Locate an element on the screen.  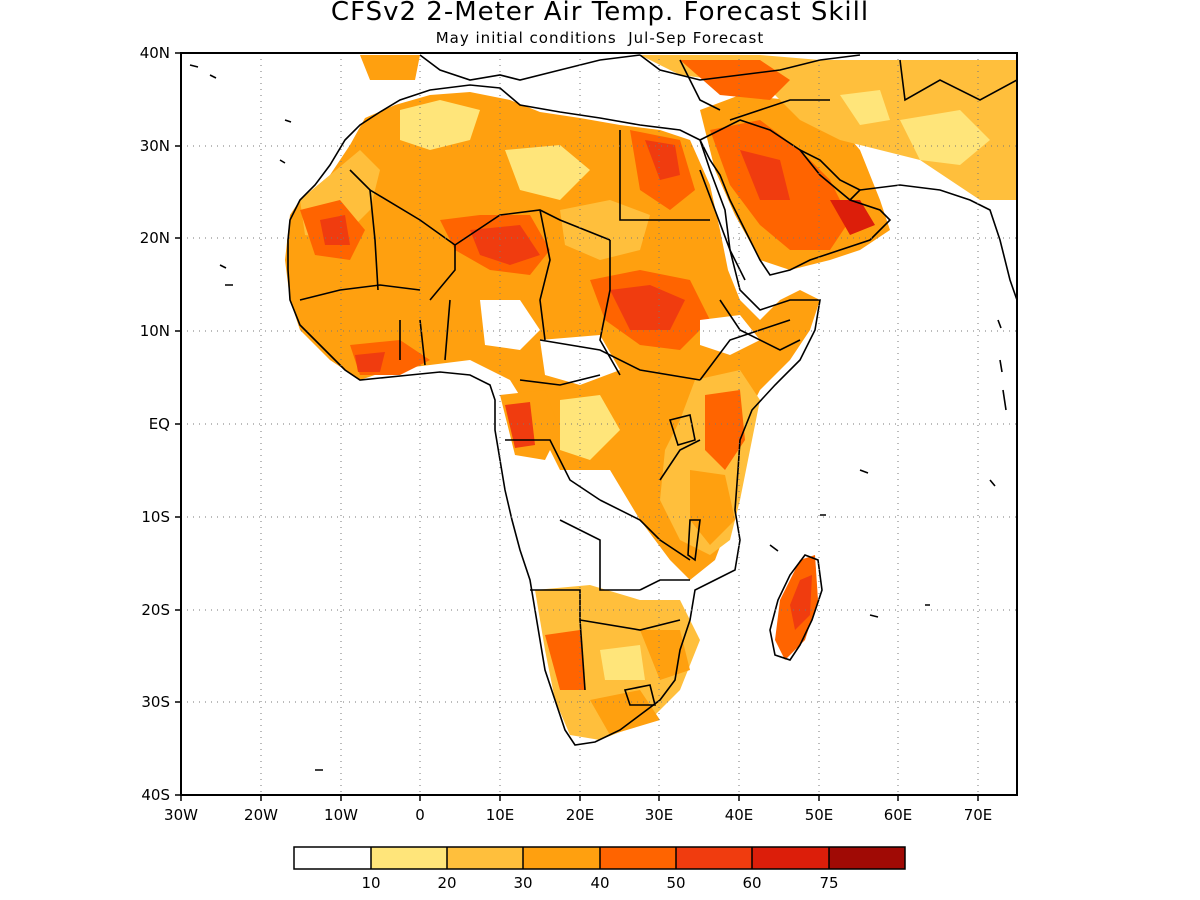
lat-label: 40S is located at coordinates (155, 795).